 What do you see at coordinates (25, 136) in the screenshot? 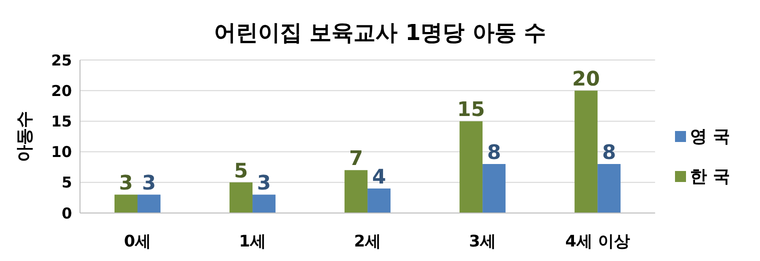
I see `y-axis-title: 아동수` at bounding box center [25, 136].